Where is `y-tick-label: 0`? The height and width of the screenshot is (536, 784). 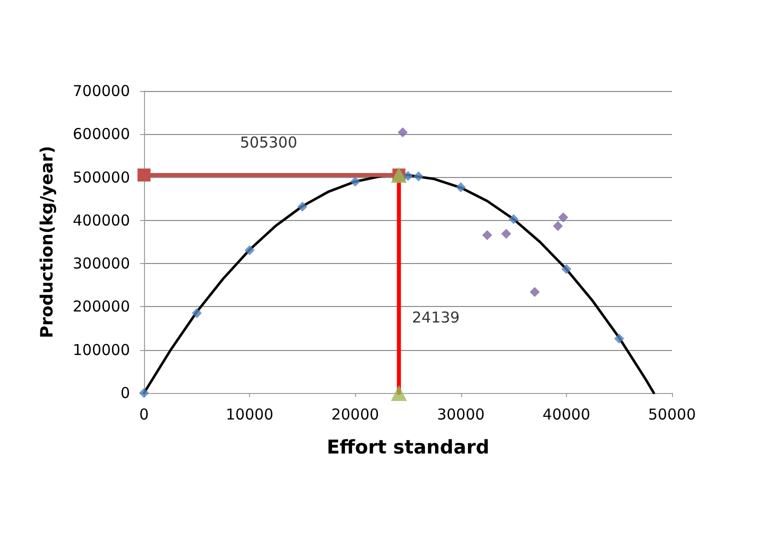
y-tick-label: 0 is located at coordinates (125, 393).